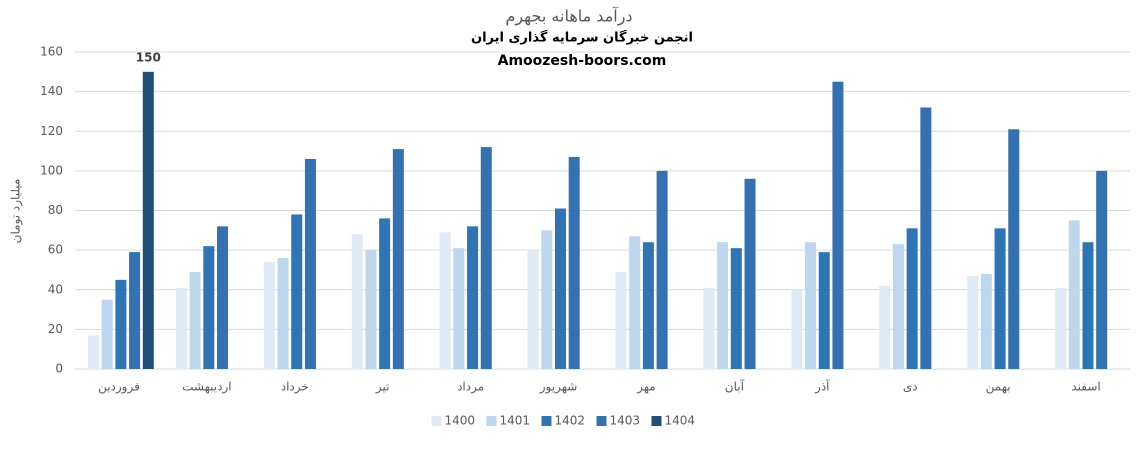 Image resolution: width=1138 pixels, height=449 pixels. Describe the element at coordinates (55, 329) in the screenshot. I see `y-tick-label: 20` at that location.